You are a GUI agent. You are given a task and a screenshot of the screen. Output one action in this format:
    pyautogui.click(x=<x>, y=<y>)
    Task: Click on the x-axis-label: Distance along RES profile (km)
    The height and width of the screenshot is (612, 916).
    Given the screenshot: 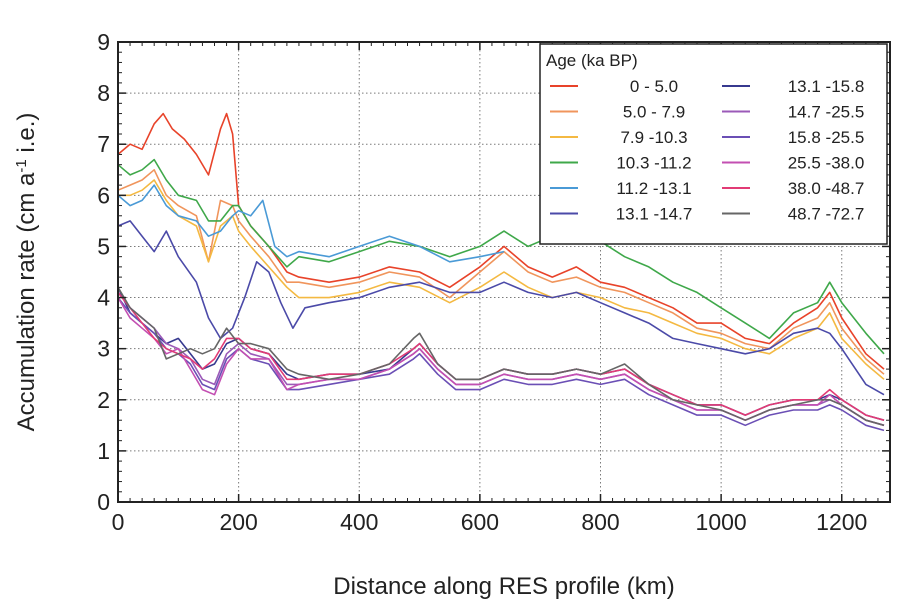 What is the action you would take?
    pyautogui.click(x=503, y=586)
    